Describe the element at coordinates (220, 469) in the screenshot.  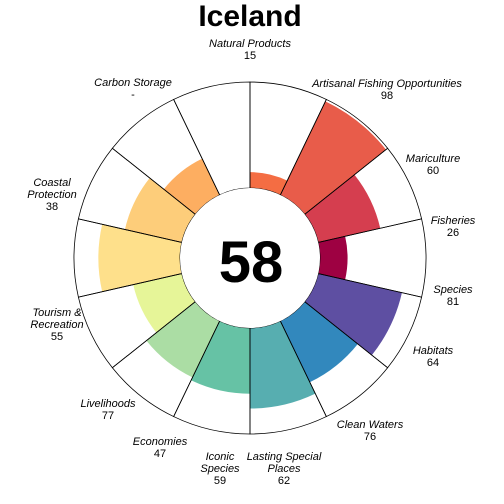
I see `segment-label-8: Iconic Species 59` at that location.